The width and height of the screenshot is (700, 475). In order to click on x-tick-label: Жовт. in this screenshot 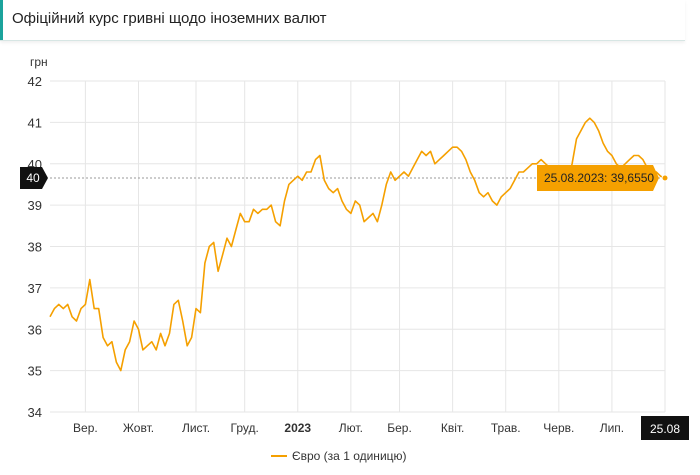, I will do `click(138, 428)`.